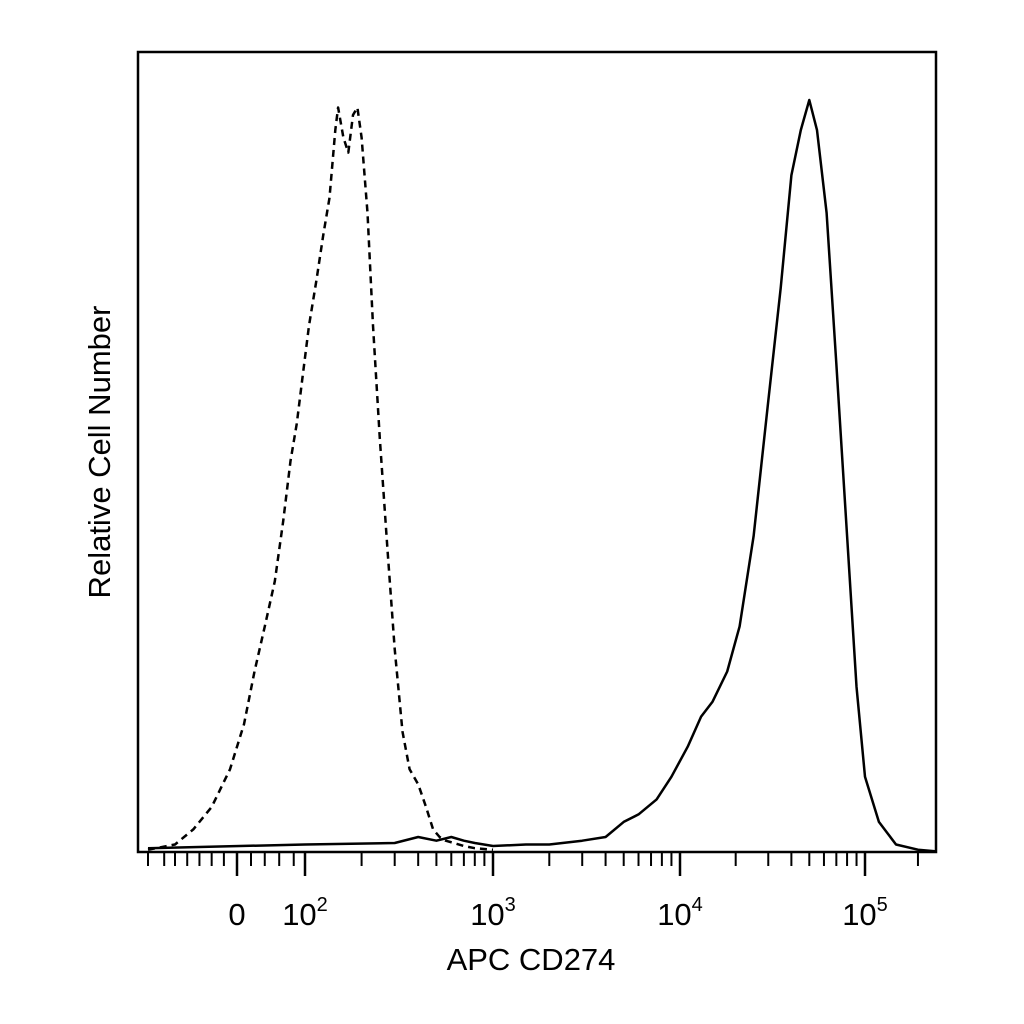  Describe the element at coordinates (865, 913) in the screenshot. I see `x-tick-label: 10⁵` at that location.